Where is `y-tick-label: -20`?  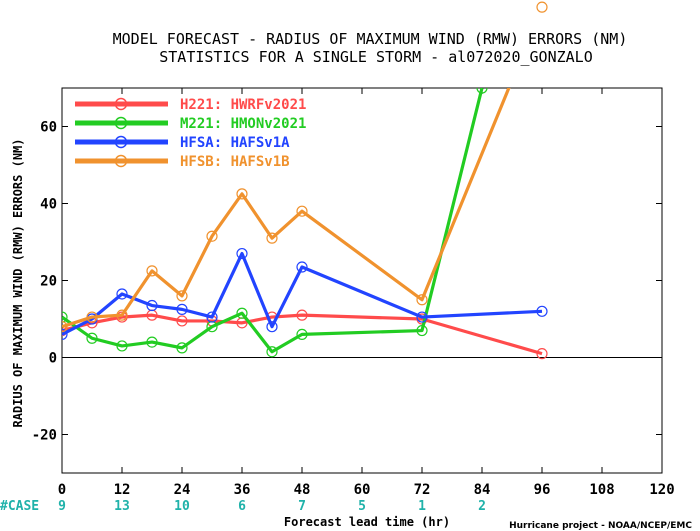 y-tick-label: -20 is located at coordinates (44, 436).